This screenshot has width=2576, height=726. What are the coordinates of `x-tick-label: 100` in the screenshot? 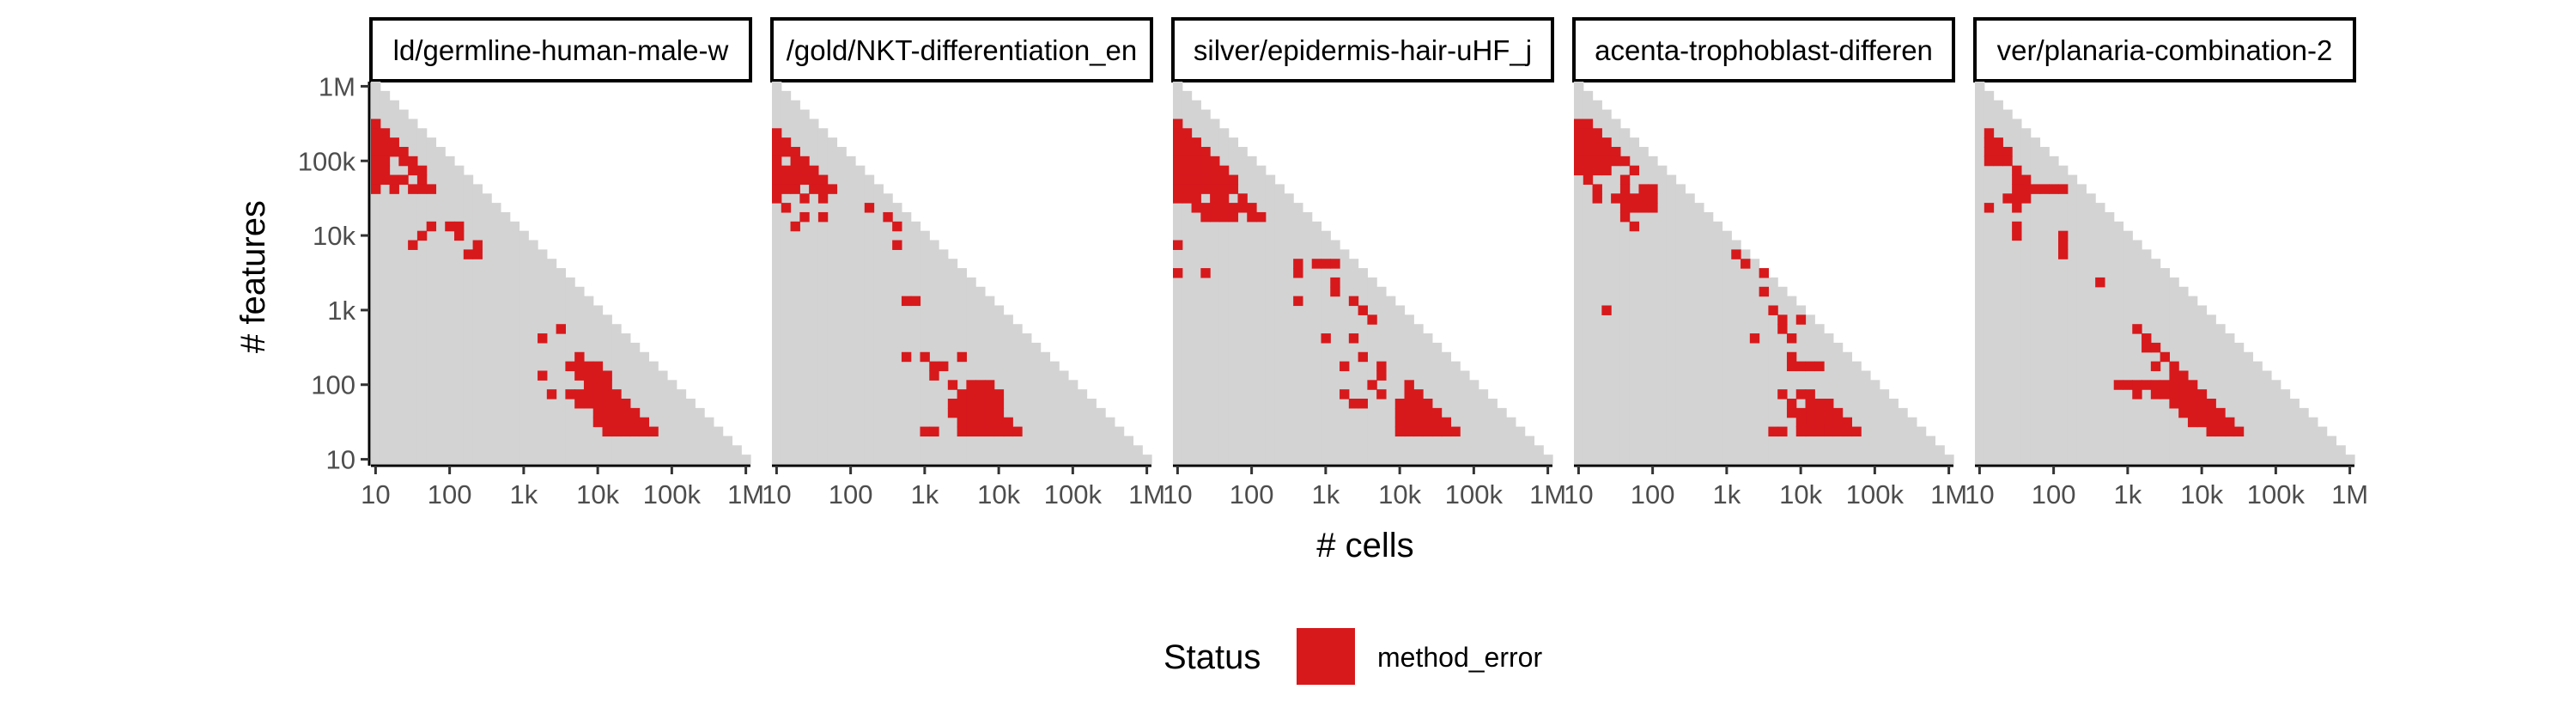 It's located at (450, 494).